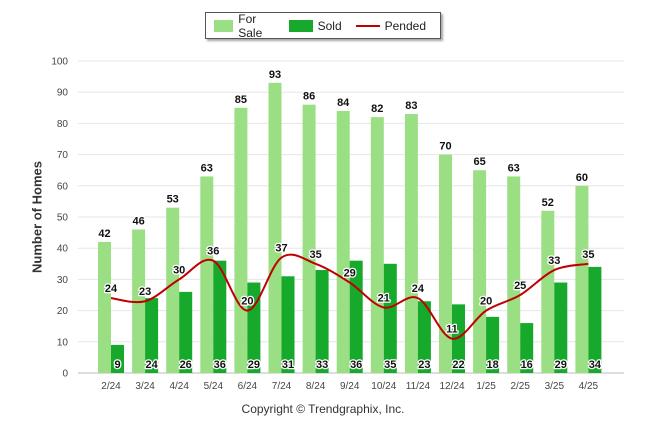 The image size is (646, 434). What do you see at coordinates (383, 386) in the screenshot?
I see `x-tick-label: 10/24` at bounding box center [383, 386].